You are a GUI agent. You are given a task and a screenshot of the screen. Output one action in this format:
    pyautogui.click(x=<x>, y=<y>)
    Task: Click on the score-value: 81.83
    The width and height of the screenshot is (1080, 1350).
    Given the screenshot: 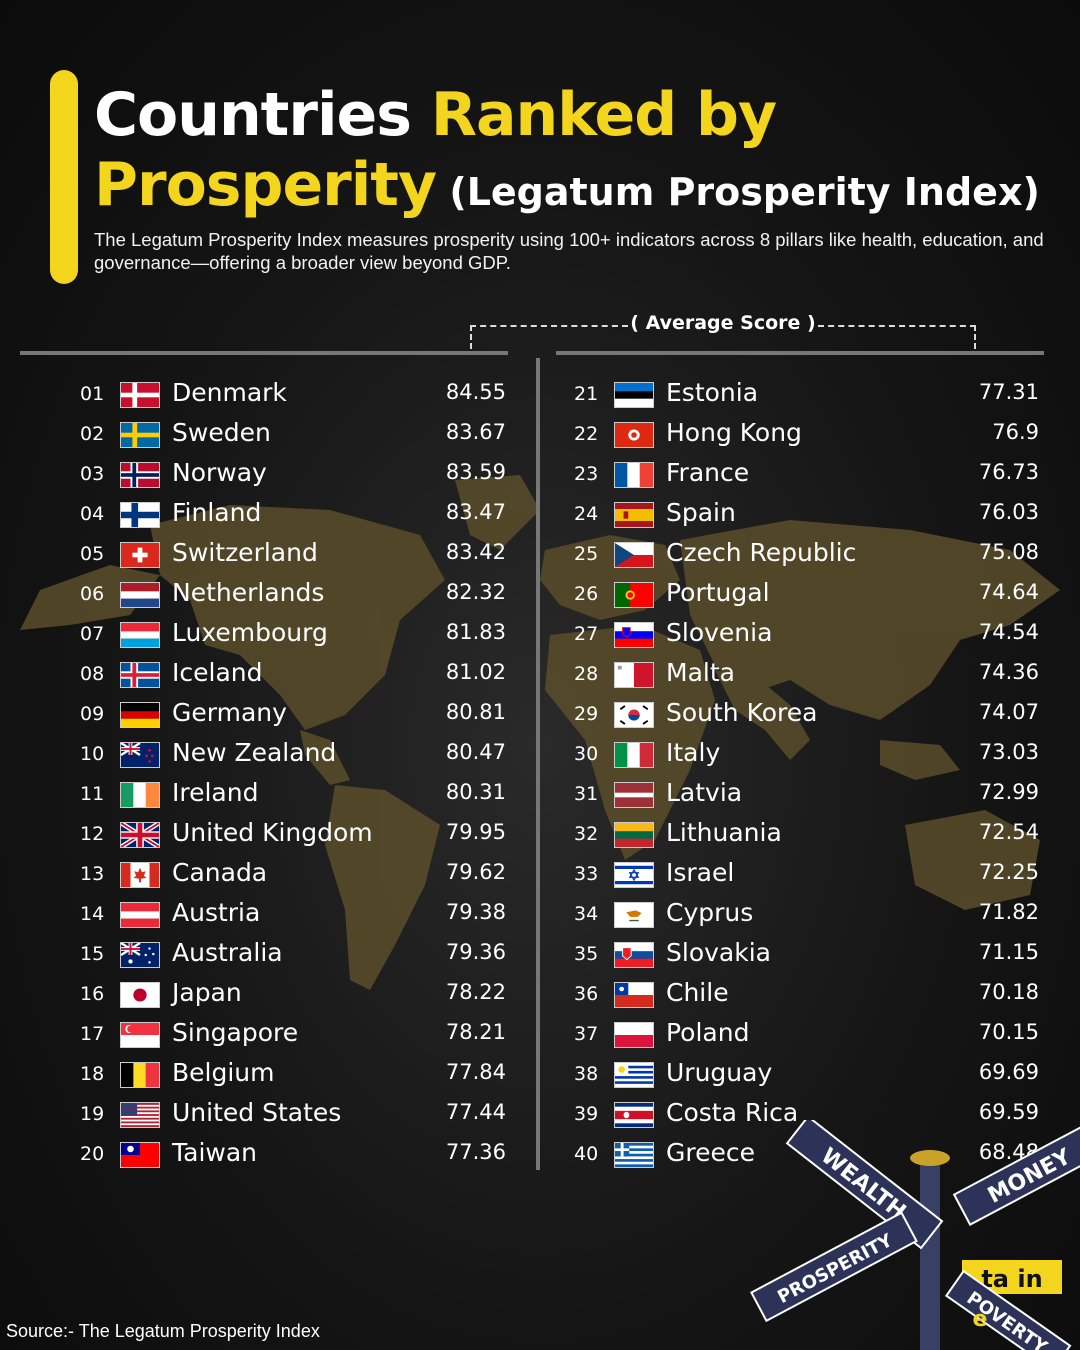 What is the action you would take?
    pyautogui.click(x=475, y=632)
    